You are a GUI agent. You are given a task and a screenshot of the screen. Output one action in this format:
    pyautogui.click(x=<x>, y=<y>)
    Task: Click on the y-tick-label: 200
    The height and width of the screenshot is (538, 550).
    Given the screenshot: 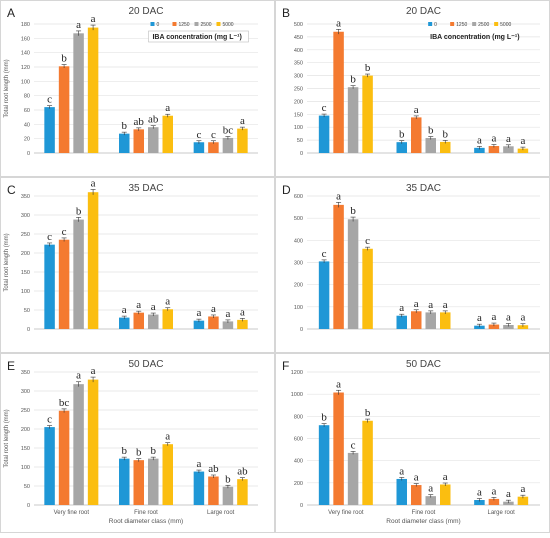 What is the action you would take?
    pyautogui.click(x=298, y=286)
    